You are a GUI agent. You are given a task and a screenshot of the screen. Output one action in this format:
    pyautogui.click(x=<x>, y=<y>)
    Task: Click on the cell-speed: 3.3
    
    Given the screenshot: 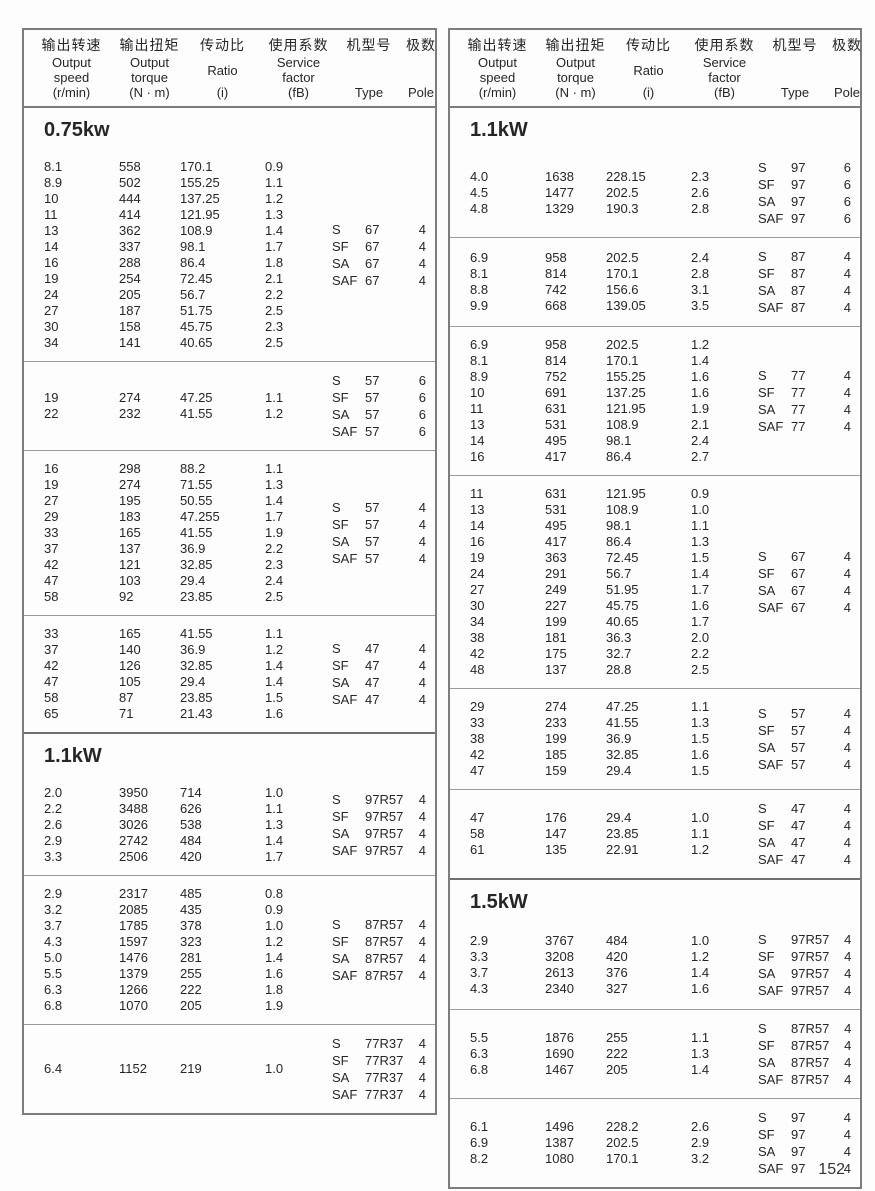 What is the action you would take?
    pyautogui.click(x=53, y=856)
    